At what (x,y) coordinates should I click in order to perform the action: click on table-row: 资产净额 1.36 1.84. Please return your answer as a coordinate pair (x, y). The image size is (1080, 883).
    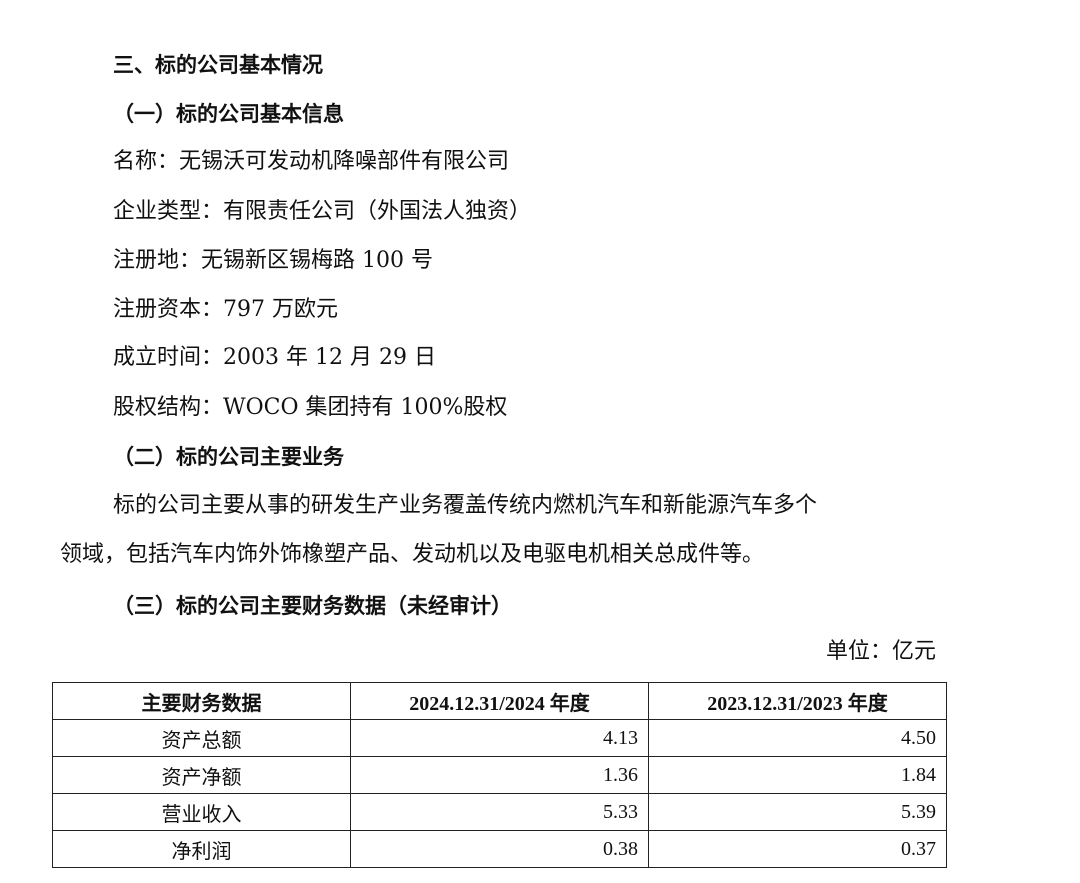
    Looking at the image, I should click on (499, 775).